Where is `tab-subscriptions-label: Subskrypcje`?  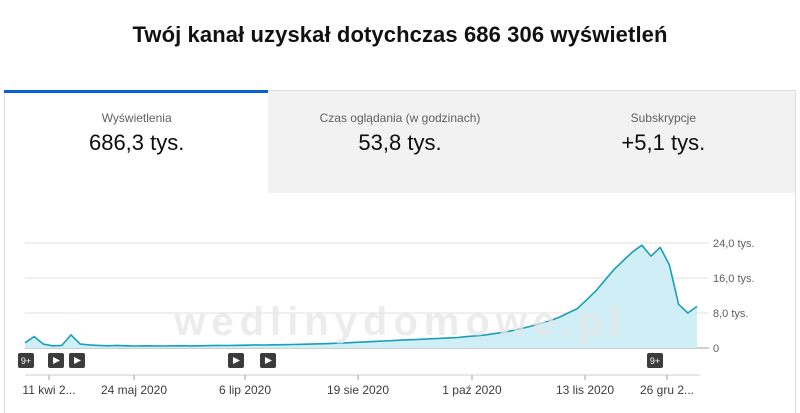 tab-subscriptions-label: Subskrypcje is located at coordinates (663, 118).